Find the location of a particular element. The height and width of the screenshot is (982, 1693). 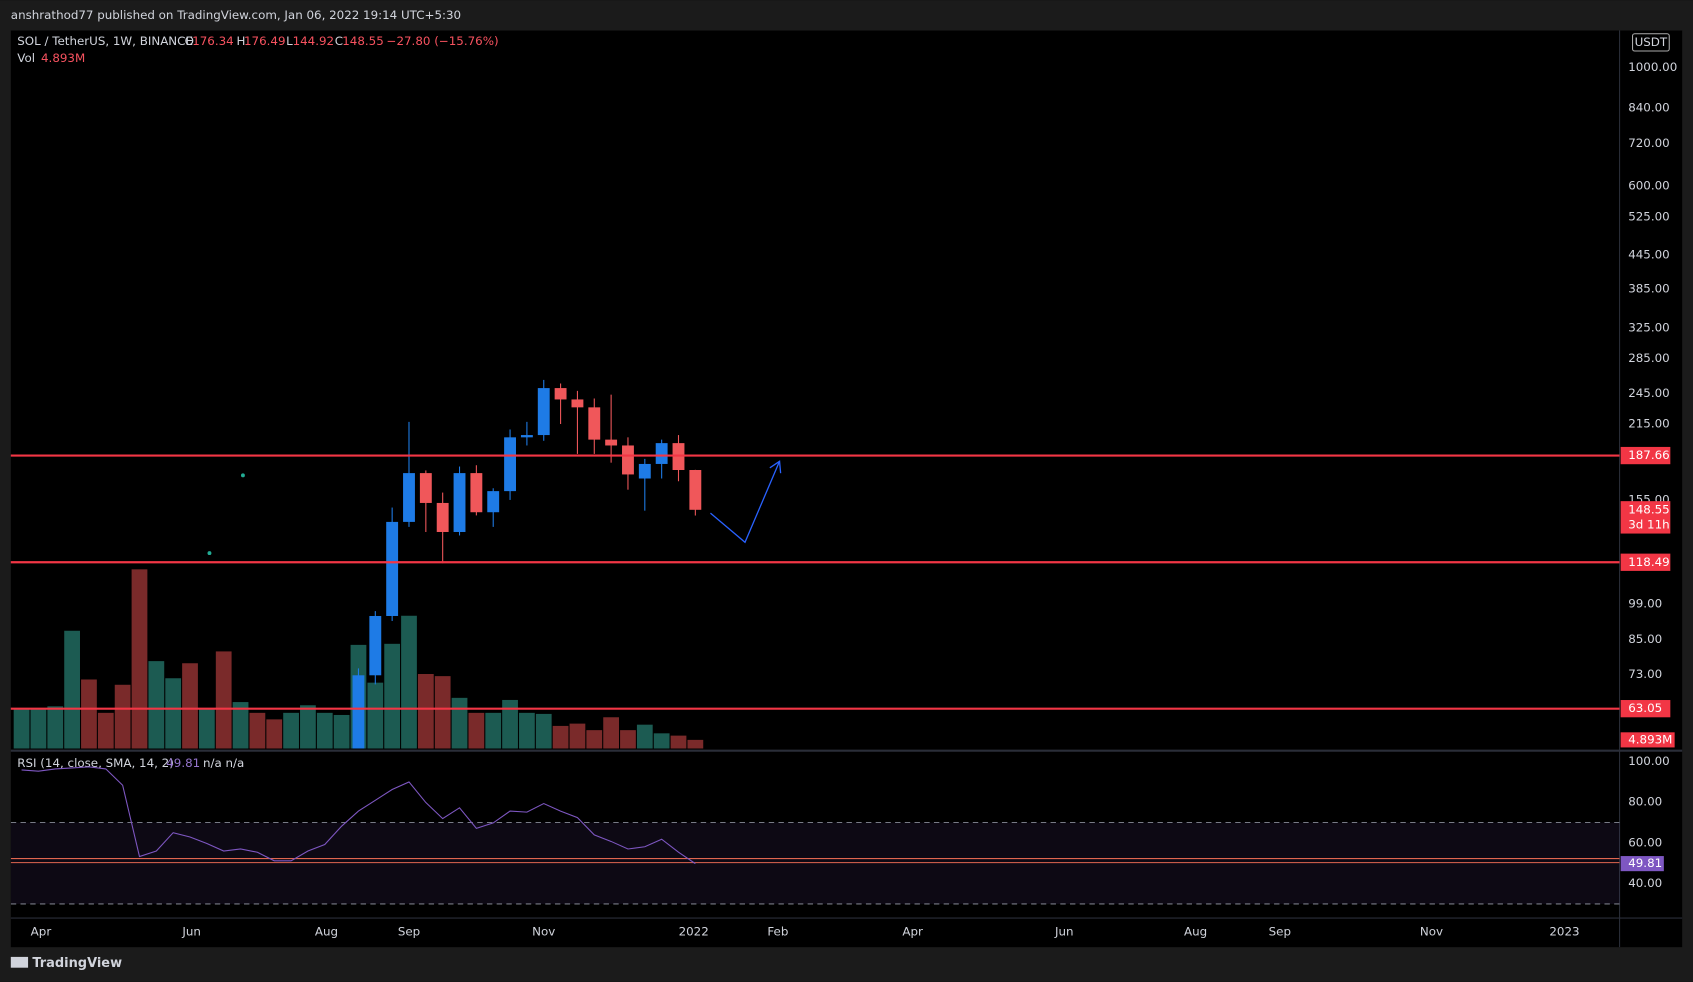

footer-brand: TradingView is located at coordinates (77, 963).